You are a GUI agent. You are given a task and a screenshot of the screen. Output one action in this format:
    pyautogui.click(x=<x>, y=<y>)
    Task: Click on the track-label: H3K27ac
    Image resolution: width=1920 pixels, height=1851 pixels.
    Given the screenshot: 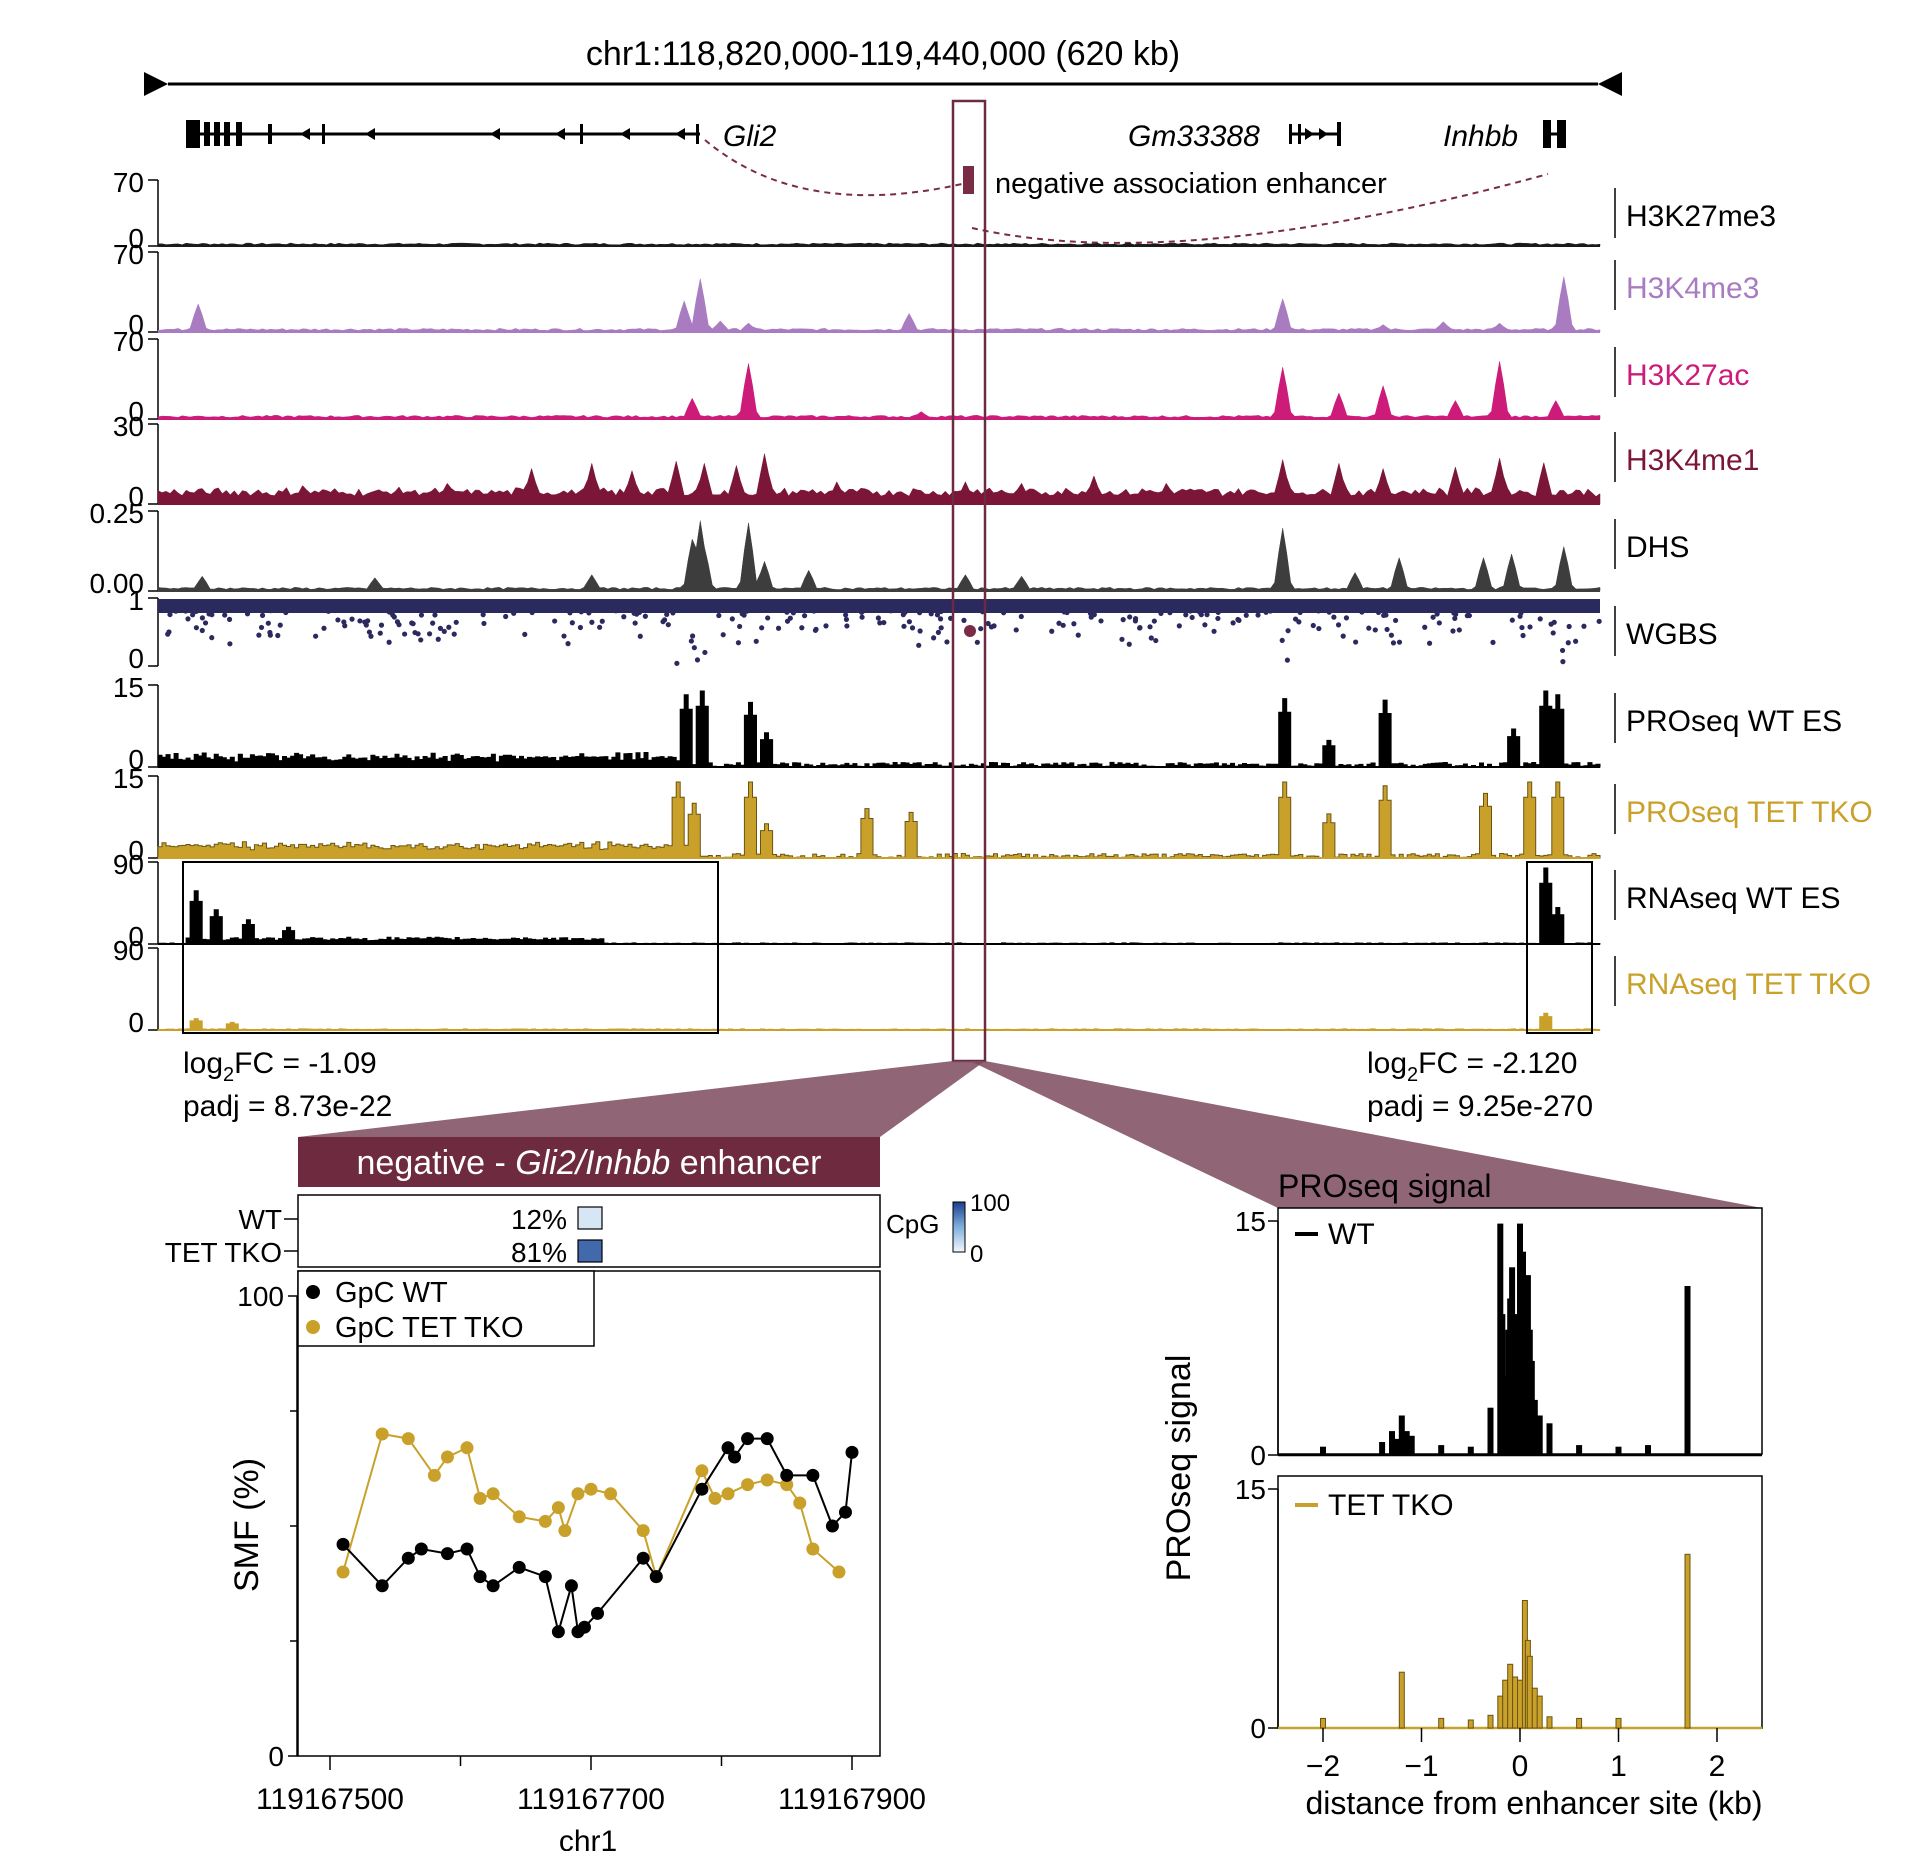 What is the action you would take?
    pyautogui.click(x=1687, y=375)
    